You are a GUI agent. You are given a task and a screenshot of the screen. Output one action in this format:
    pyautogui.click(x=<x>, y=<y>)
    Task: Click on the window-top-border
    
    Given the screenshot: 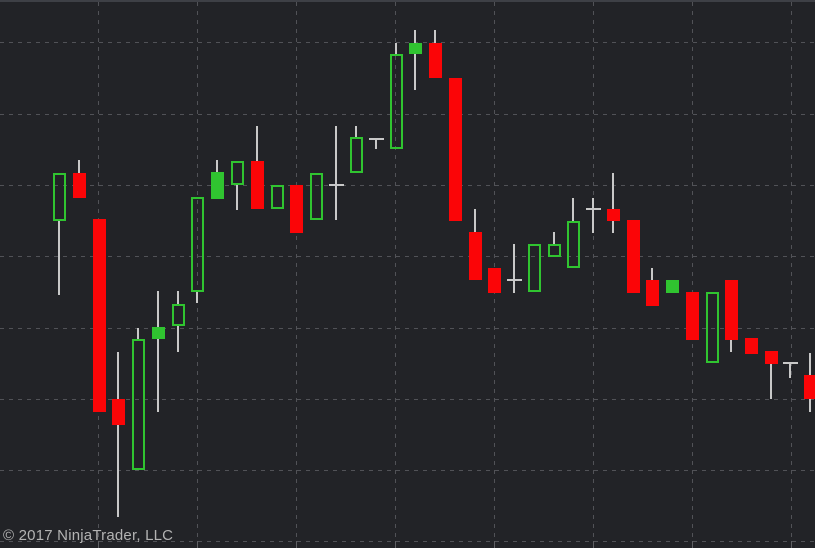 What is the action you would take?
    pyautogui.click(x=407, y=1)
    